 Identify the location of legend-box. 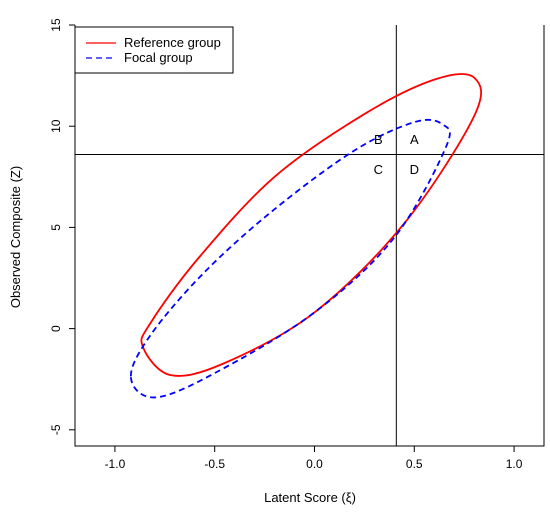
(154, 50).